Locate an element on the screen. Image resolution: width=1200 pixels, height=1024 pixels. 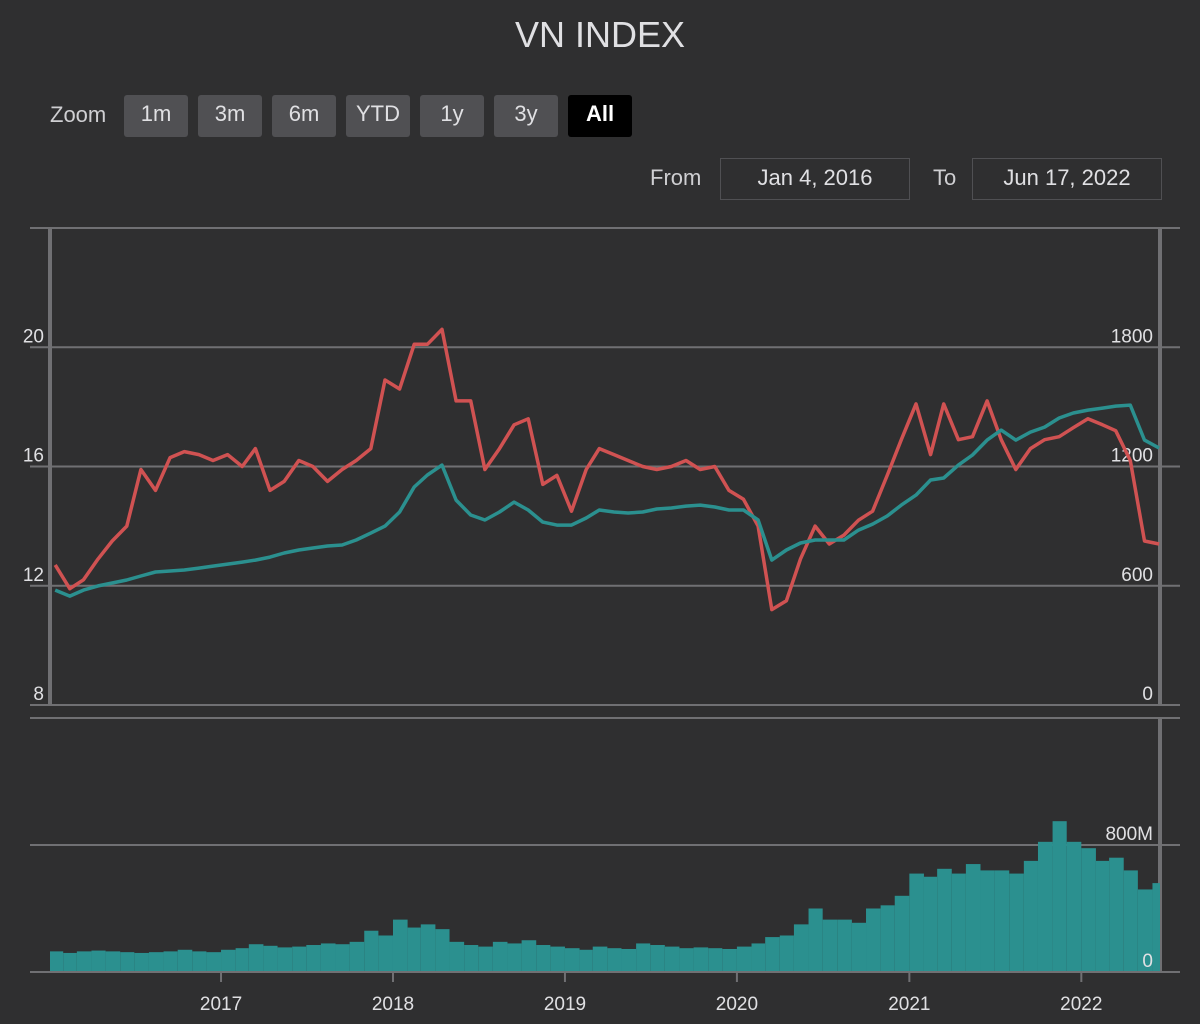
from-label: From is located at coordinates (676, 177).